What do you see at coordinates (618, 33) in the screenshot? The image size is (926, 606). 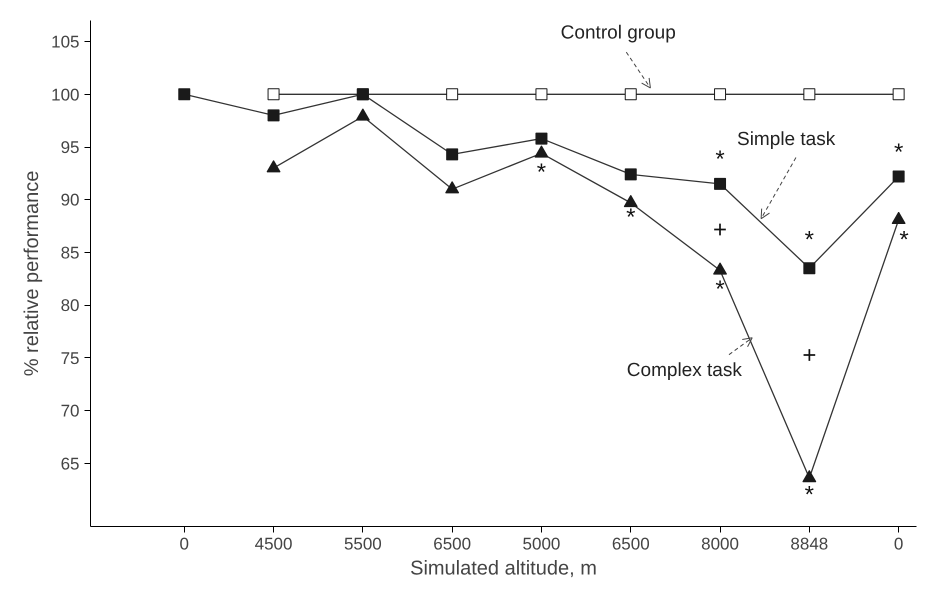 I see `text: Control group` at bounding box center [618, 33].